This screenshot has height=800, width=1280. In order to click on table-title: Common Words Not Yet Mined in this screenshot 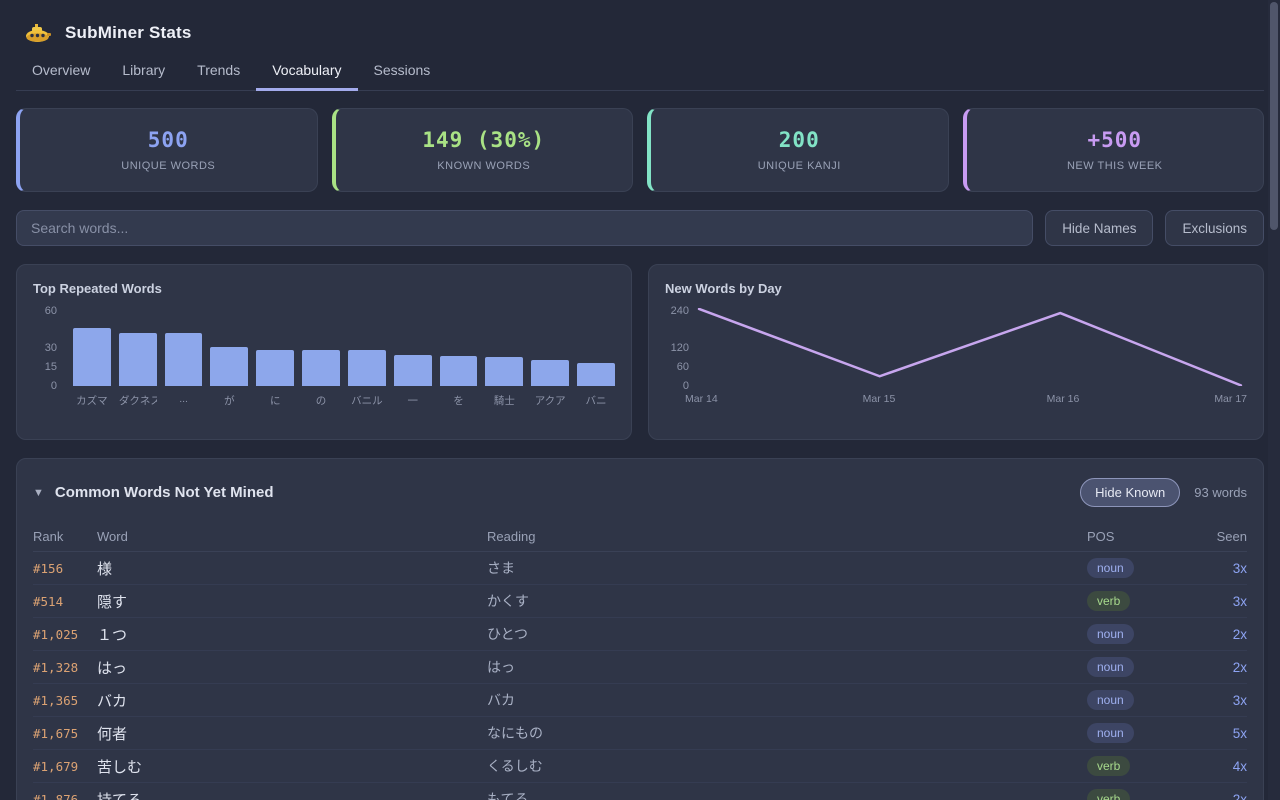, I will do `click(164, 492)`.